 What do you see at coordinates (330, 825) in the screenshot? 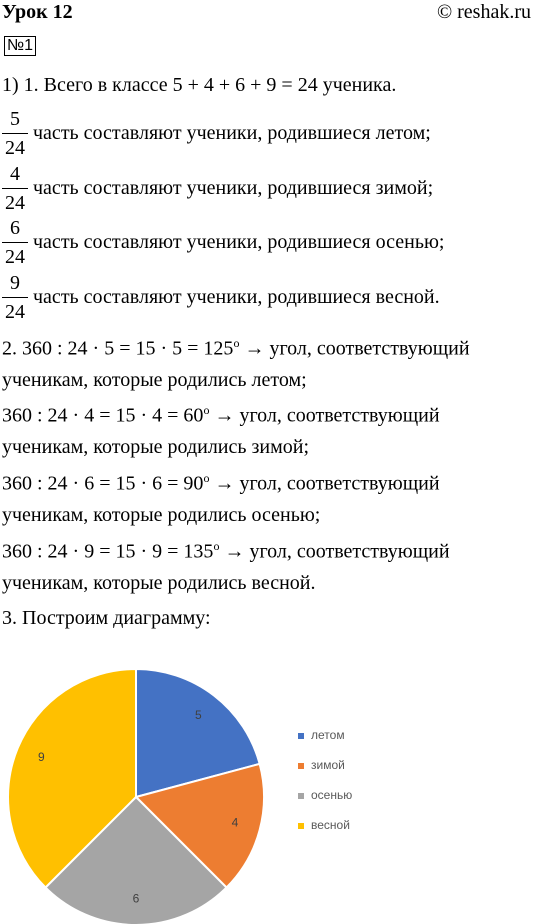
I see `legend-label: весной` at bounding box center [330, 825].